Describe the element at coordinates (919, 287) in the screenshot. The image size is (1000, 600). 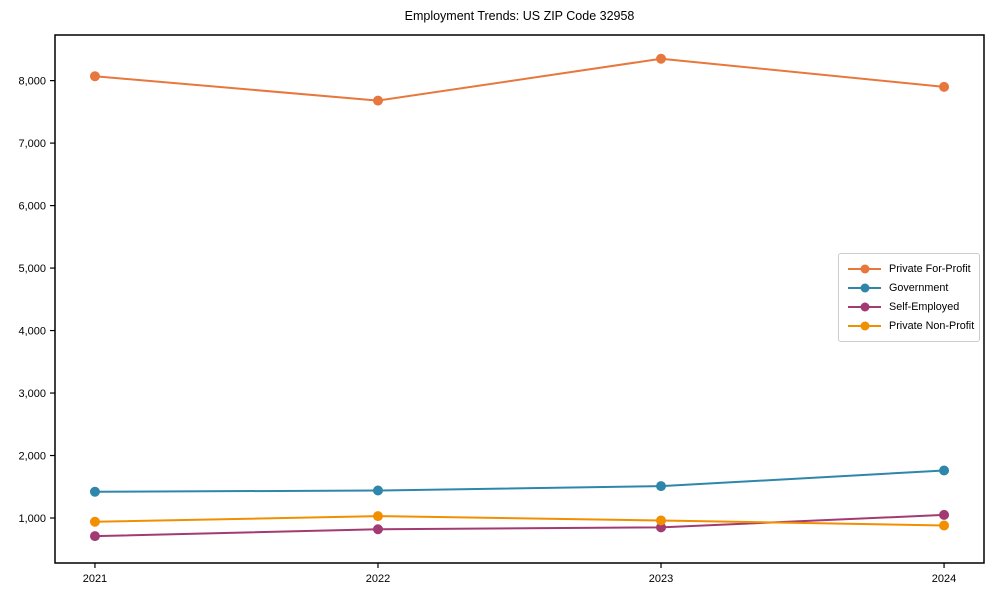
I see `legend-label: Government` at that location.